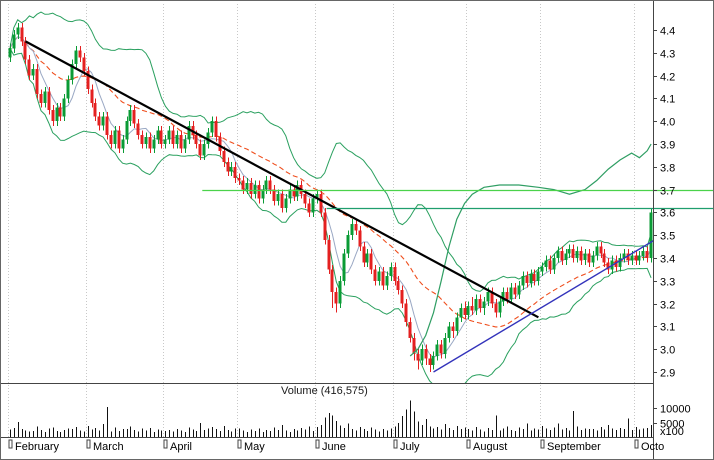 The image size is (714, 460). I want to click on month-label: August, so click(490, 447).